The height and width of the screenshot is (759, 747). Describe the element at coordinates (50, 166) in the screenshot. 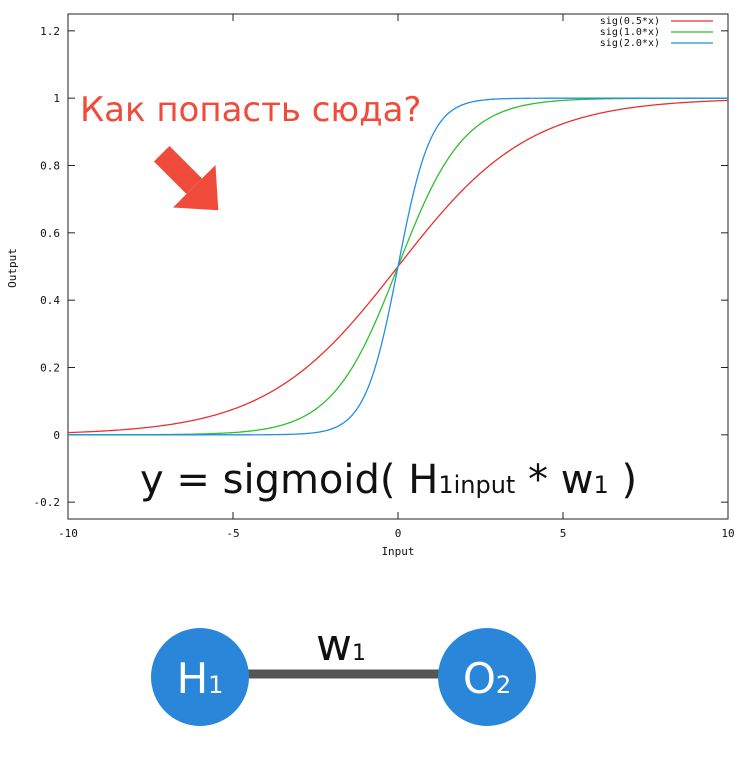

I see `y-tick-label: 0.8` at that location.